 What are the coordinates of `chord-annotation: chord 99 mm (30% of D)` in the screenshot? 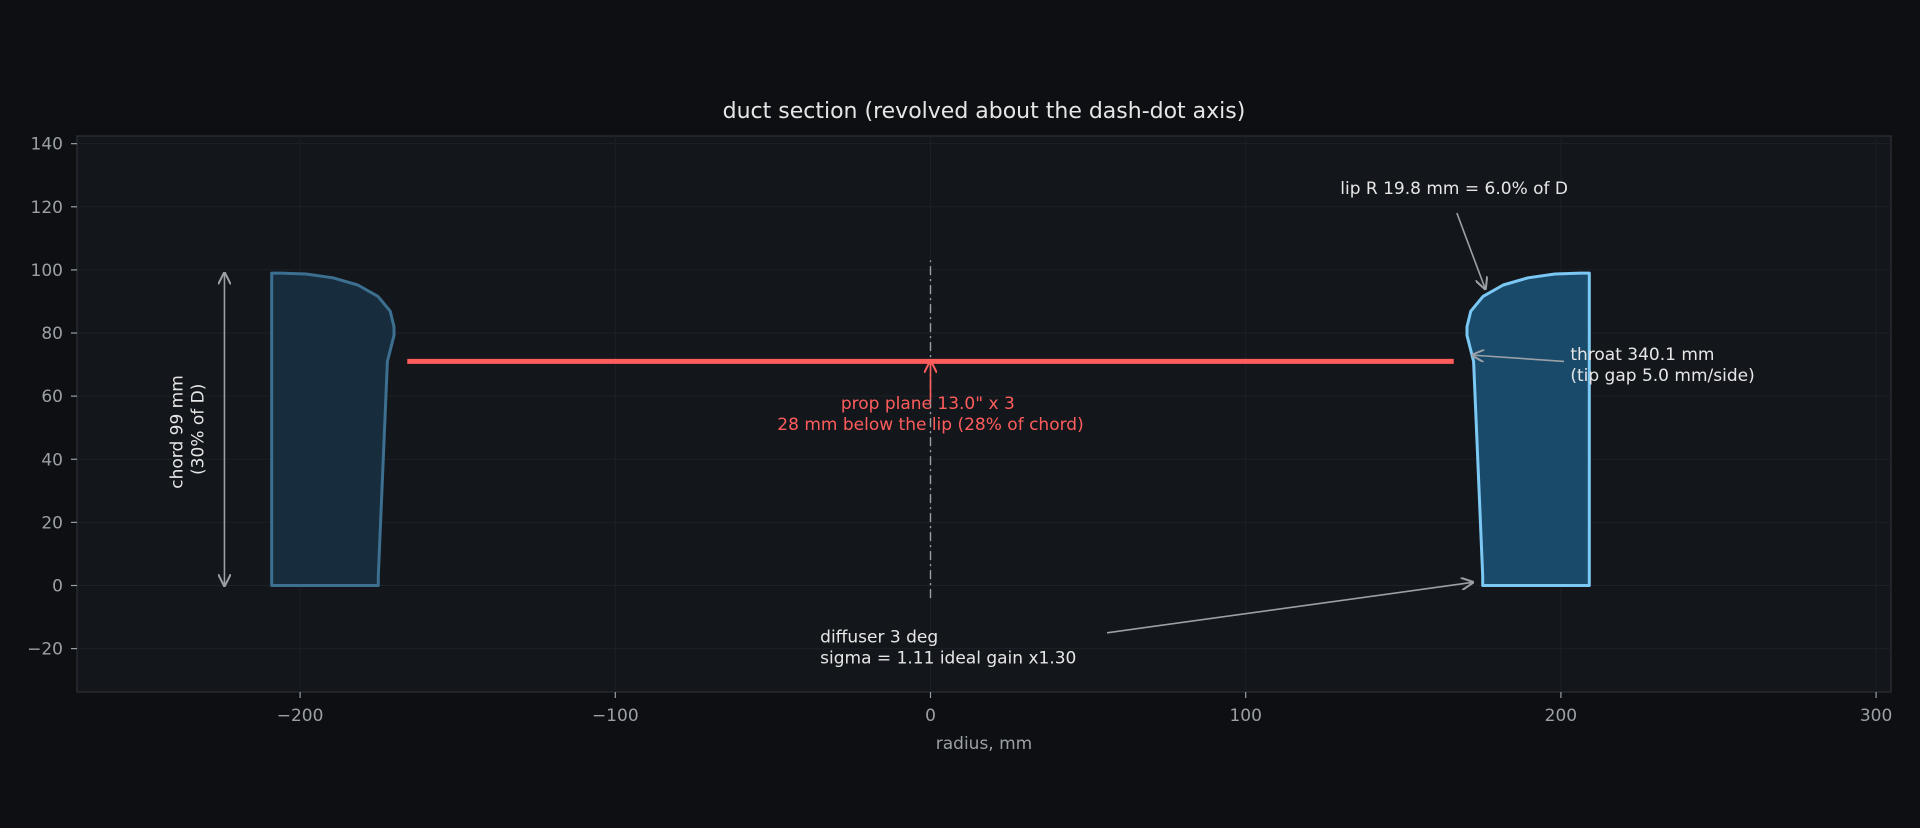 It's located at (187, 429).